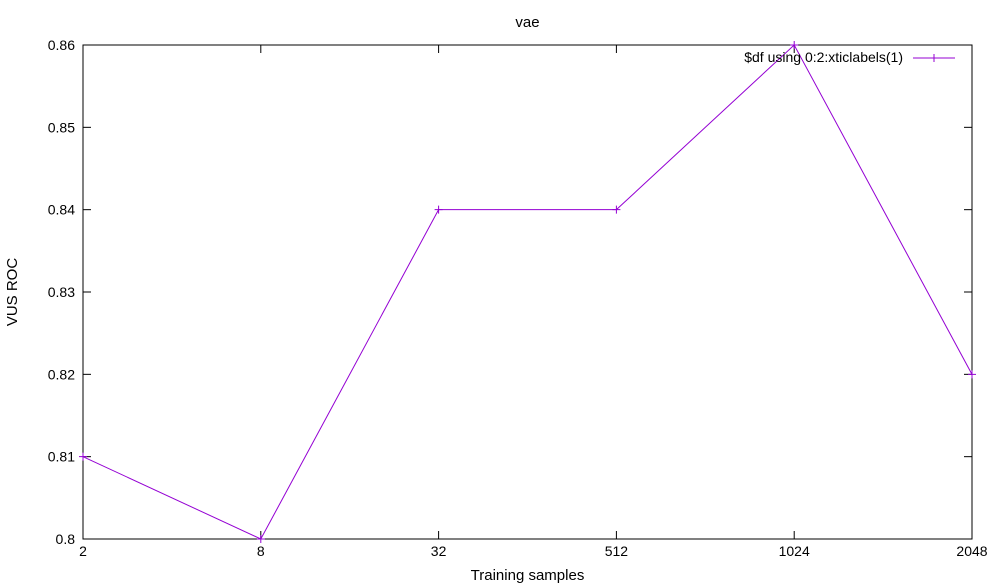 This screenshot has width=1000, height=588. I want to click on x-tick-label: 2048, so click(971, 551).